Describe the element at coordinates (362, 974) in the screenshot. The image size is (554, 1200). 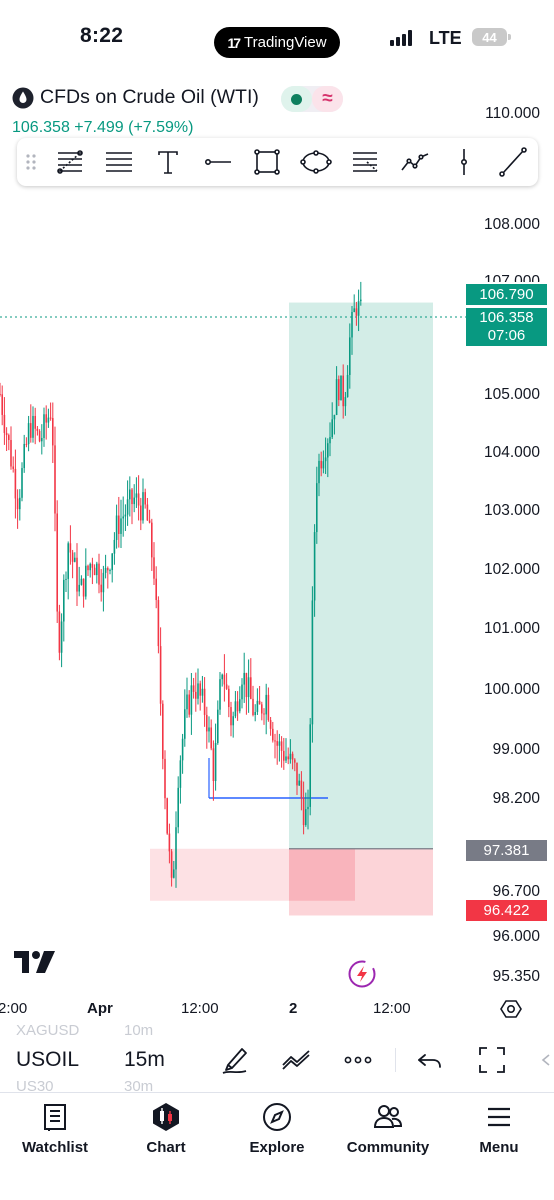
I see `lightning-icon` at that location.